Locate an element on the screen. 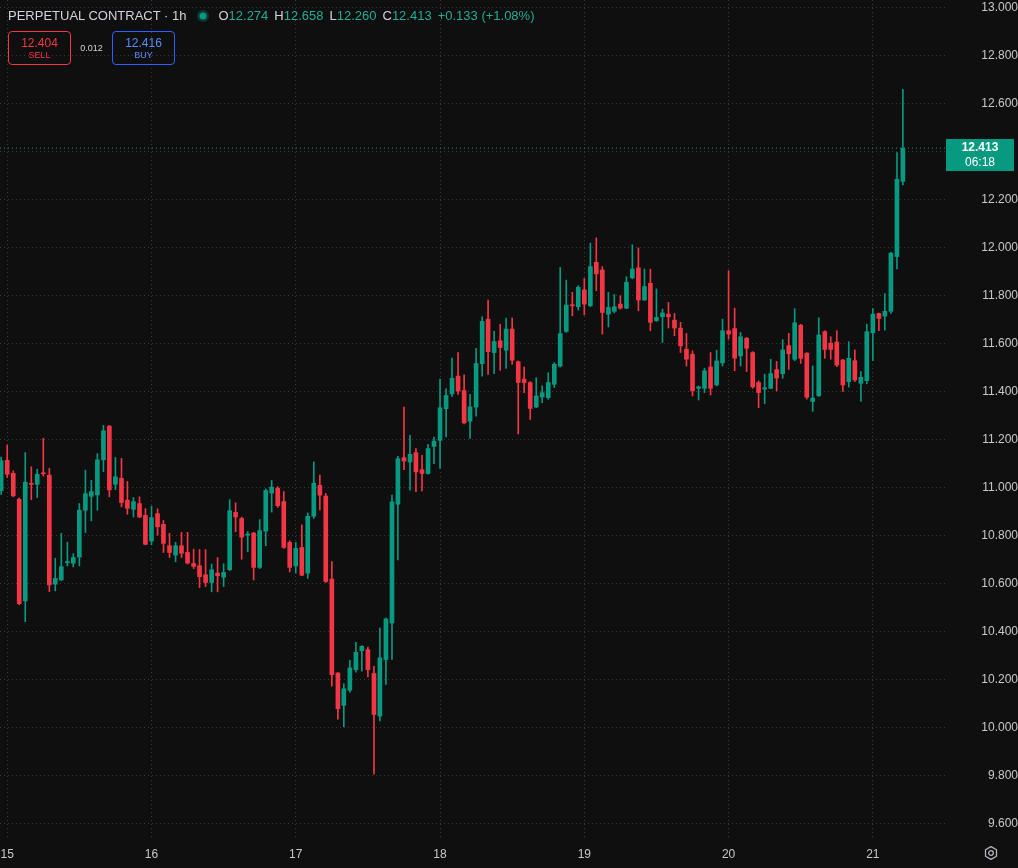 The width and height of the screenshot is (1018, 868). ref-line-label: 12.413 is located at coordinates (980, 147).